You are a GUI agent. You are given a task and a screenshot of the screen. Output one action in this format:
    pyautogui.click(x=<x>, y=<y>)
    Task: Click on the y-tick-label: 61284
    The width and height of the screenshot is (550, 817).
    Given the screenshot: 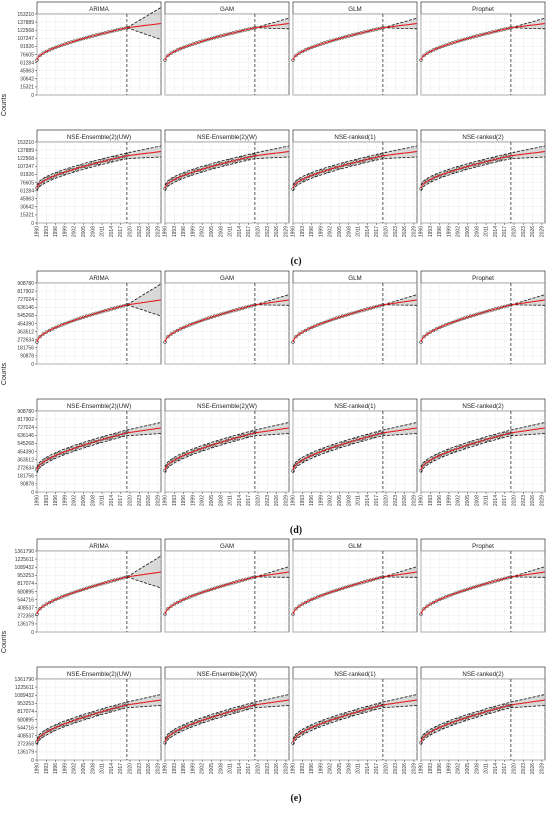 What is the action you would take?
    pyautogui.click(x=27, y=63)
    